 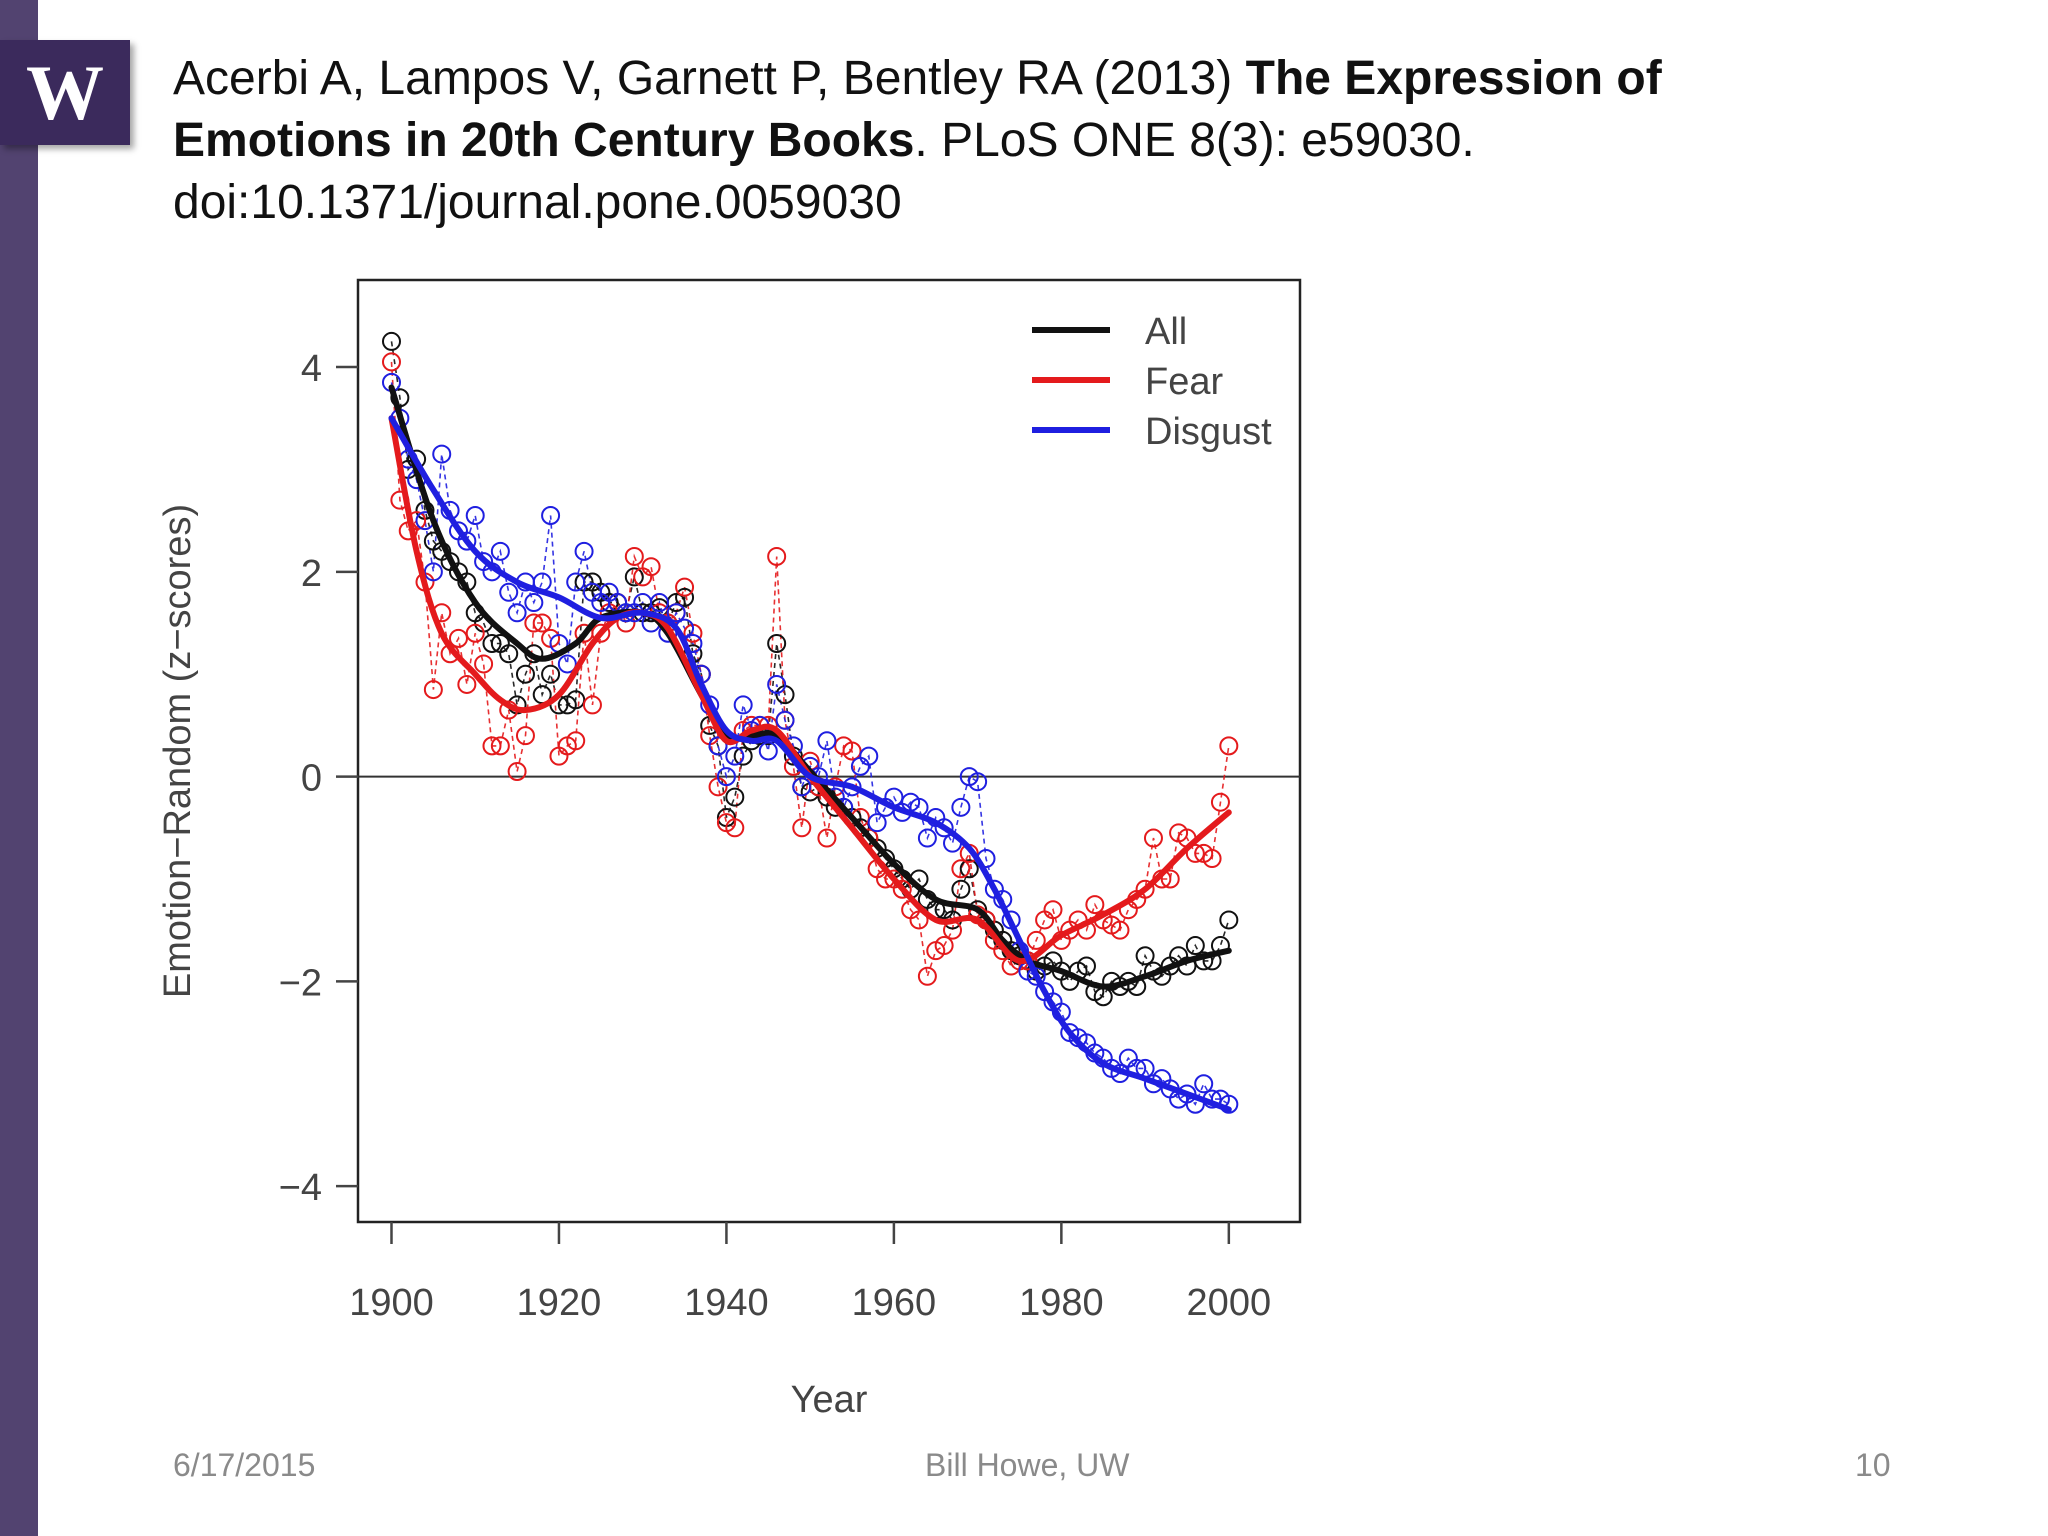 I want to click on y-tick-label: −2, so click(x=300, y=983).